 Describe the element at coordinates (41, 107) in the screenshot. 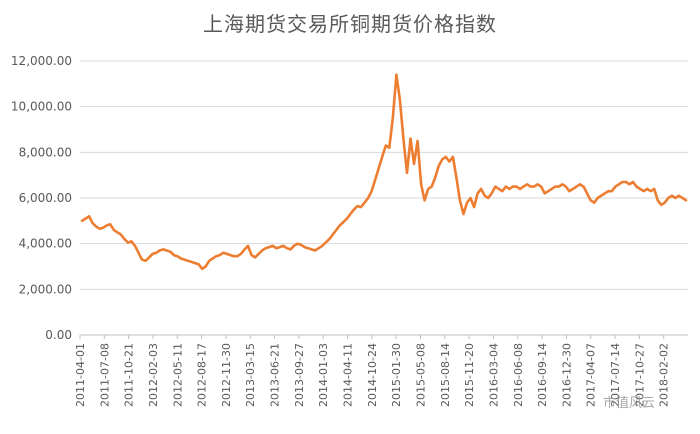

I see `y-tick-label: 10,000.00` at that location.